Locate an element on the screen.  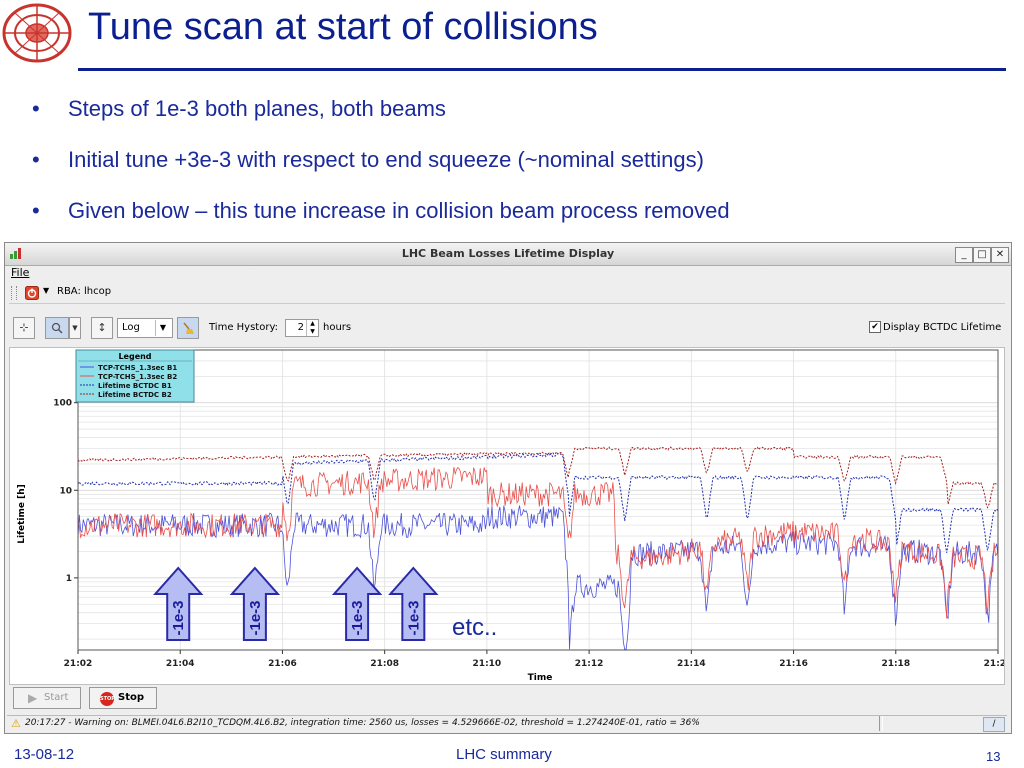
time-history-value: 2 is located at coordinates (300, 327).